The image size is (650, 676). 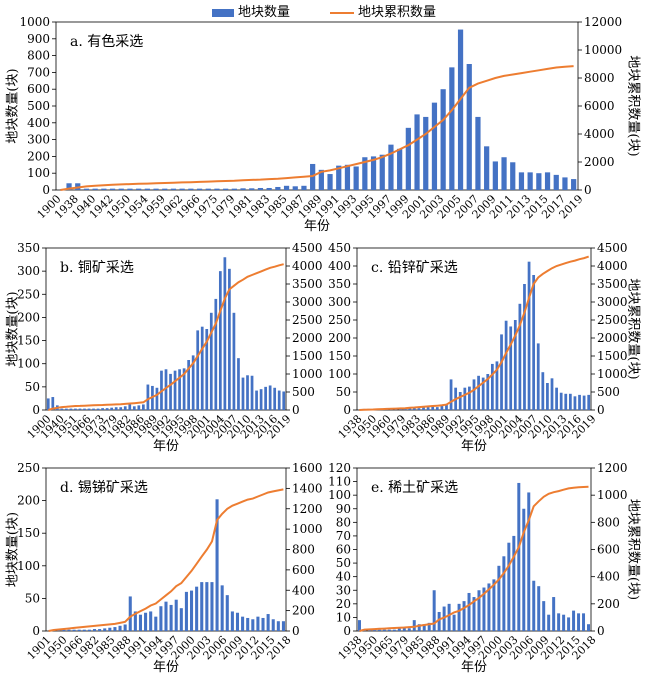 What do you see at coordinates (303, 590) in the screenshot?
I see `y2-tick-label: 400` at bounding box center [303, 590].